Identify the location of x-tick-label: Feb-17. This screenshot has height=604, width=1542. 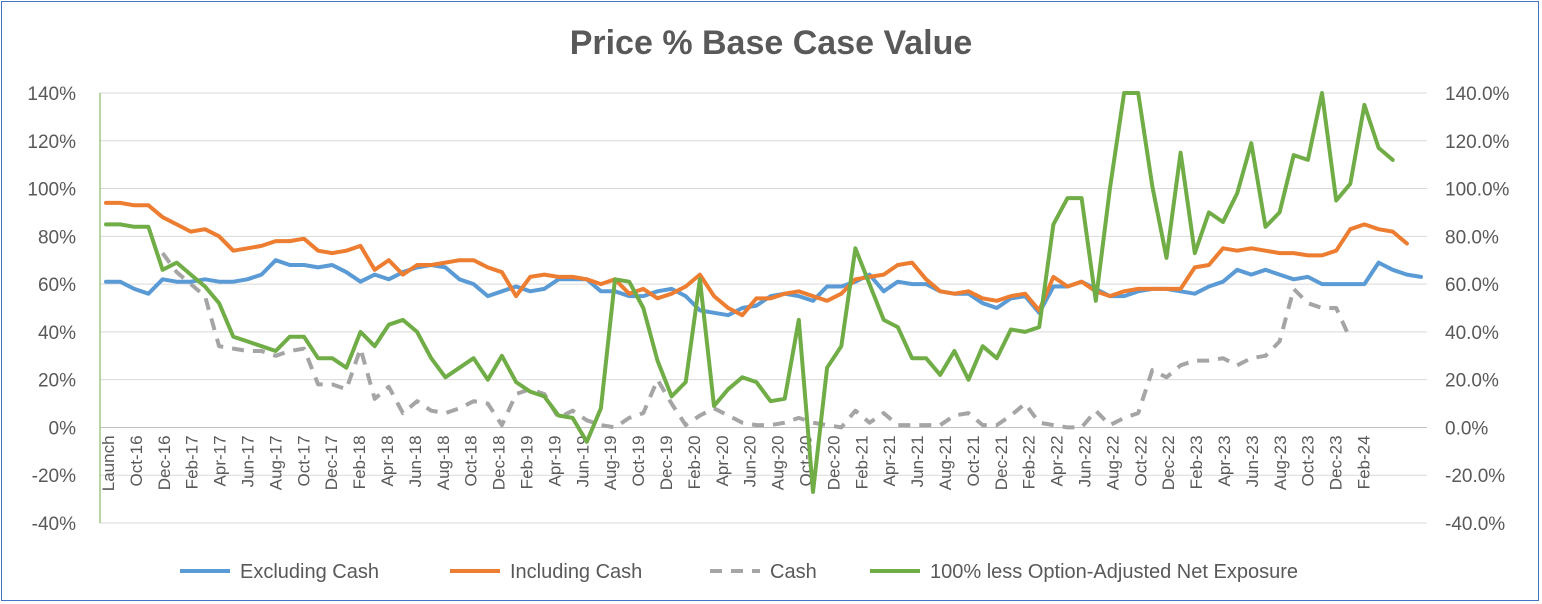
(192, 462).